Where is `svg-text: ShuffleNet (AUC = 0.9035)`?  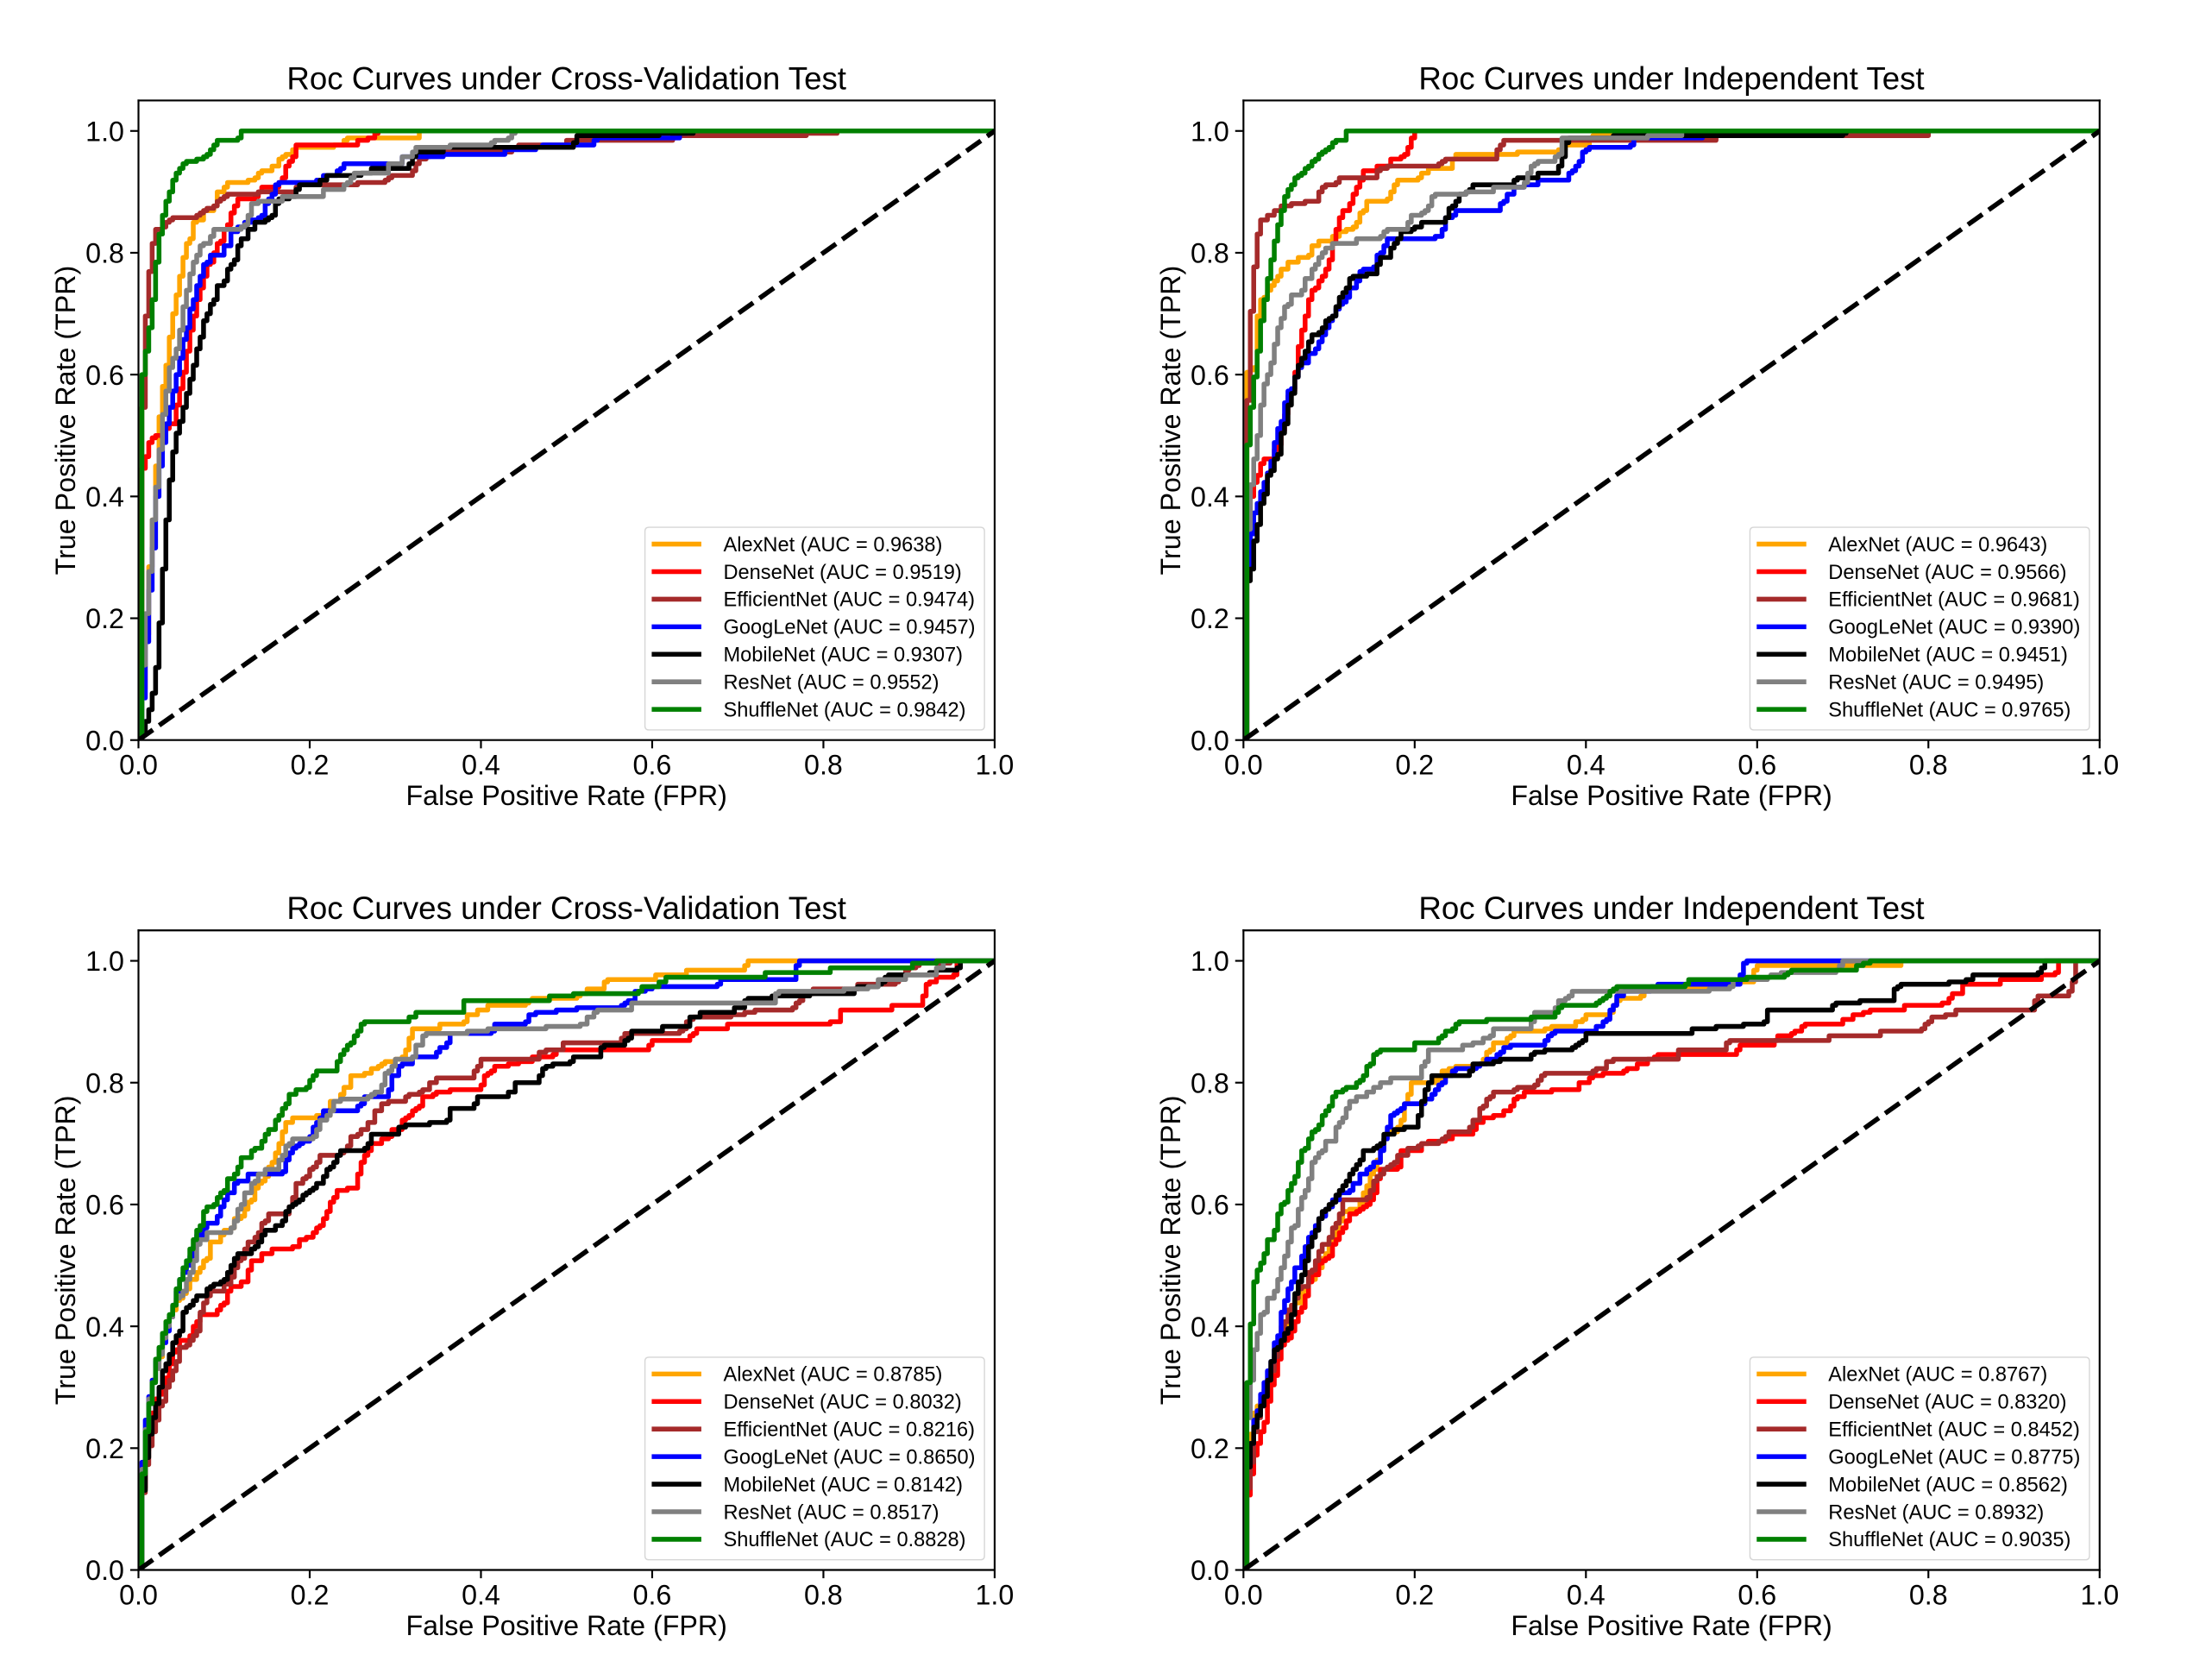
svg-text: ShuffleNet (AUC = 0.9035) is located at coordinates (1950, 1540).